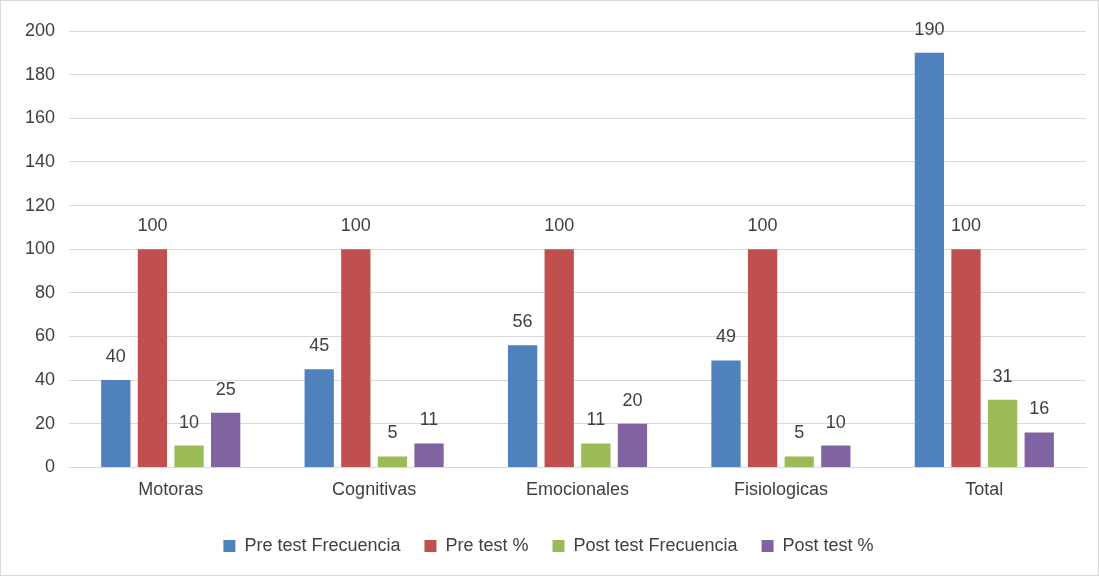 The image size is (1099, 576). What do you see at coordinates (929, 28) in the screenshot?
I see `data-label: 190` at bounding box center [929, 28].